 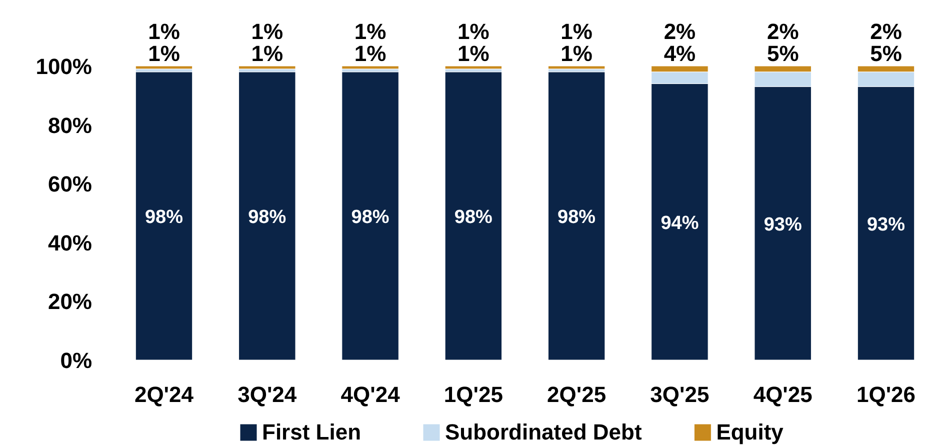 What do you see at coordinates (782, 394) in the screenshot?
I see `x-tick-label: 4Q'25` at bounding box center [782, 394].